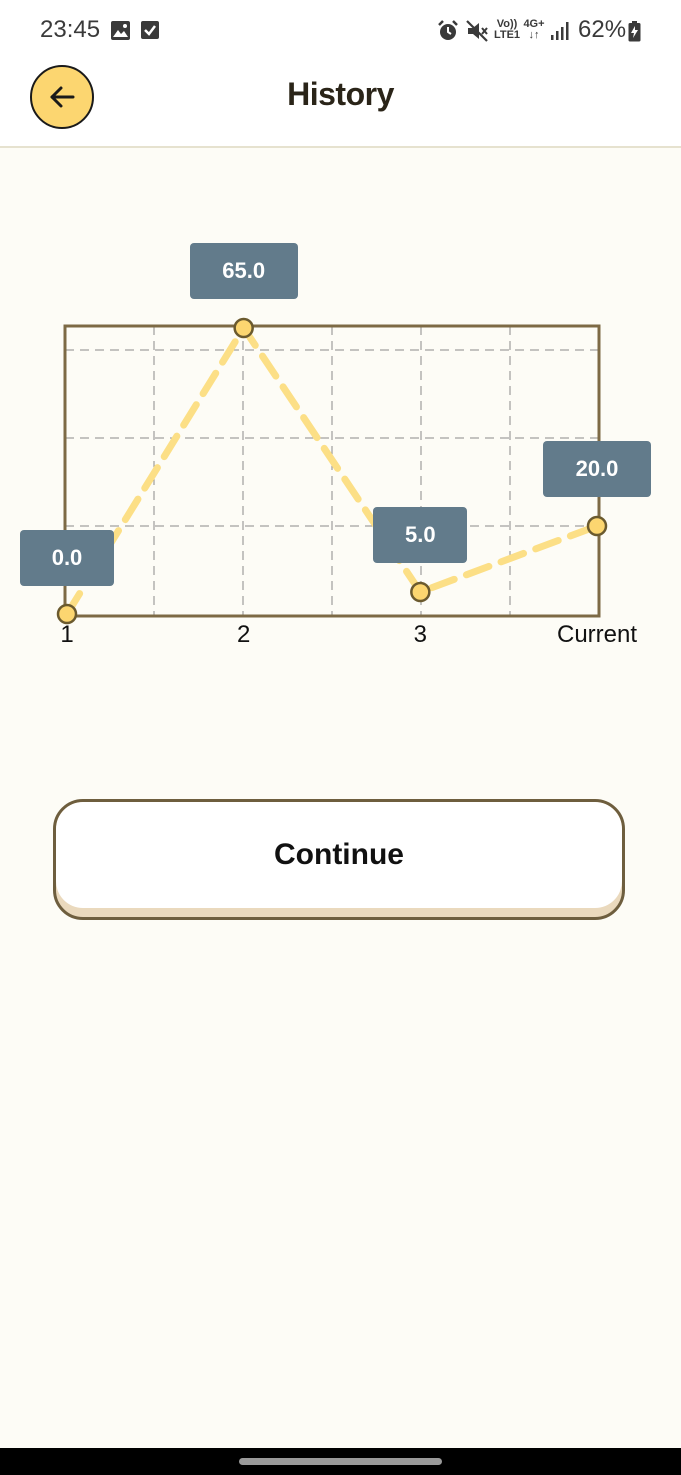 This screenshot has height=1475, width=681. What do you see at coordinates (67, 634) in the screenshot?
I see `x-tick-label: 1` at bounding box center [67, 634].